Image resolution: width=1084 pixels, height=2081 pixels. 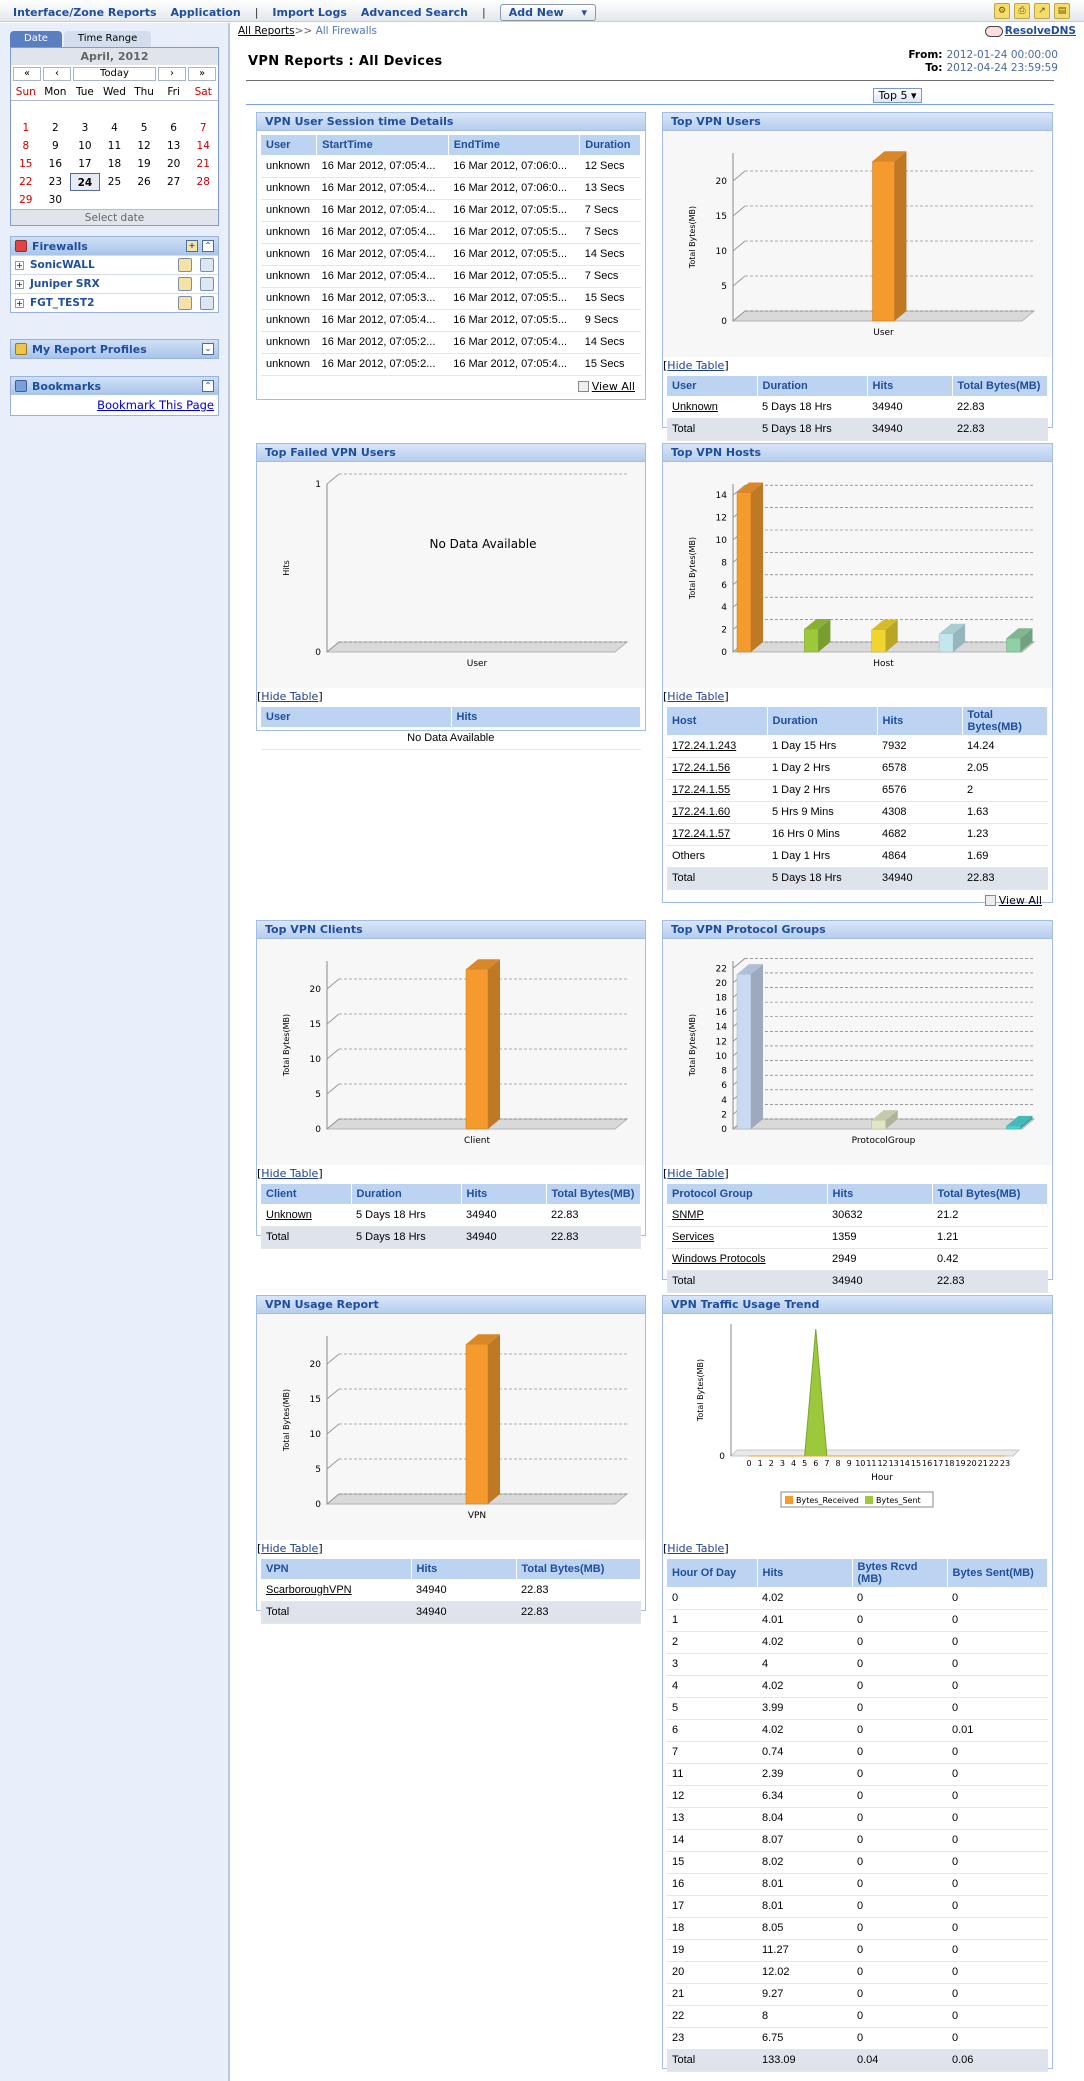 What do you see at coordinates (203, 146) in the screenshot?
I see `calendar-day: 14` at bounding box center [203, 146].